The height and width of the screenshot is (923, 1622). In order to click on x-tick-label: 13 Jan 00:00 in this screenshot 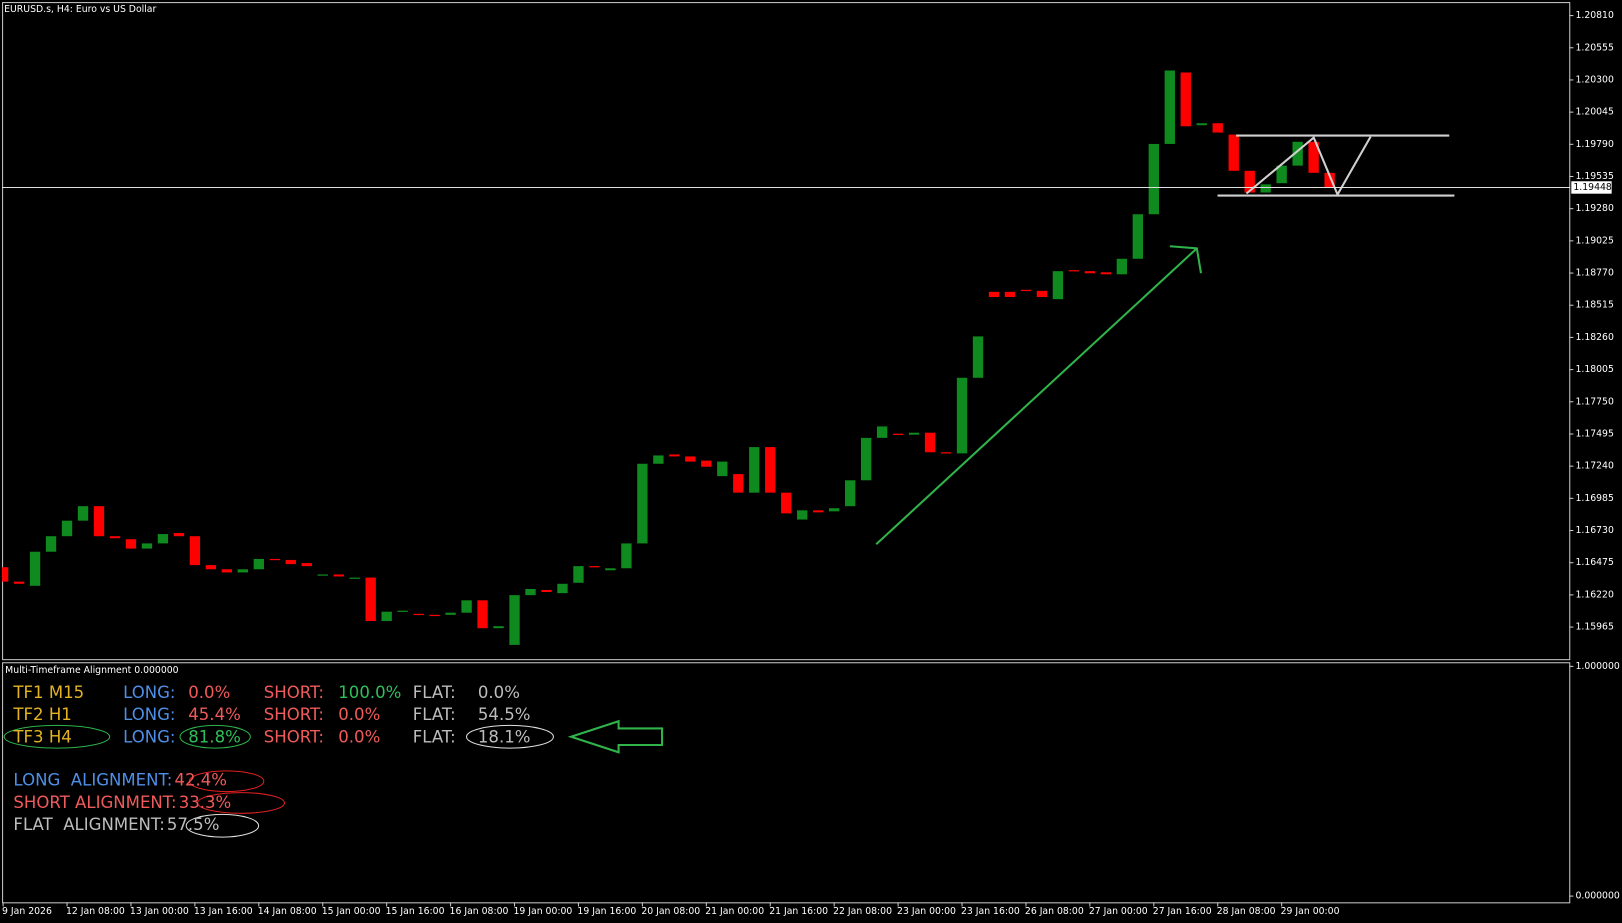, I will do `click(159, 911)`.